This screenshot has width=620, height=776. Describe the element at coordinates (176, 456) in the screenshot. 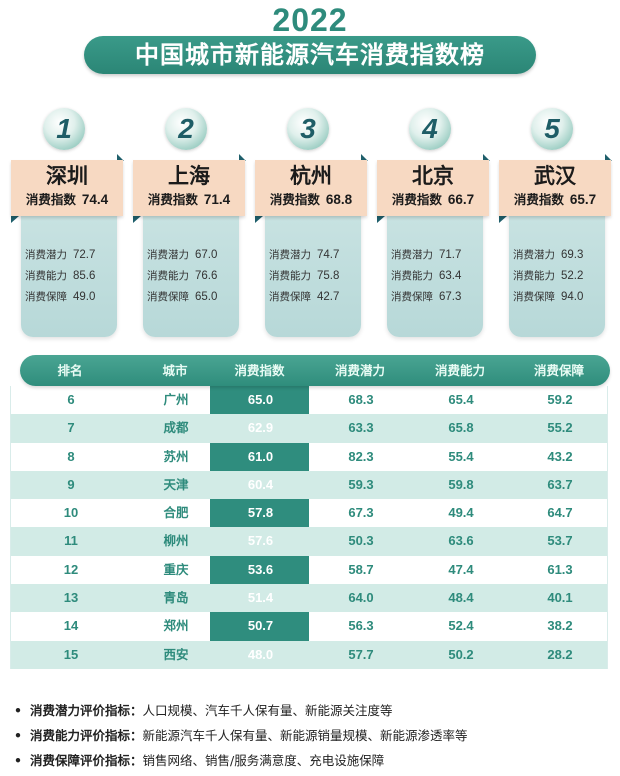

I see `cell-city: 苏州` at that location.